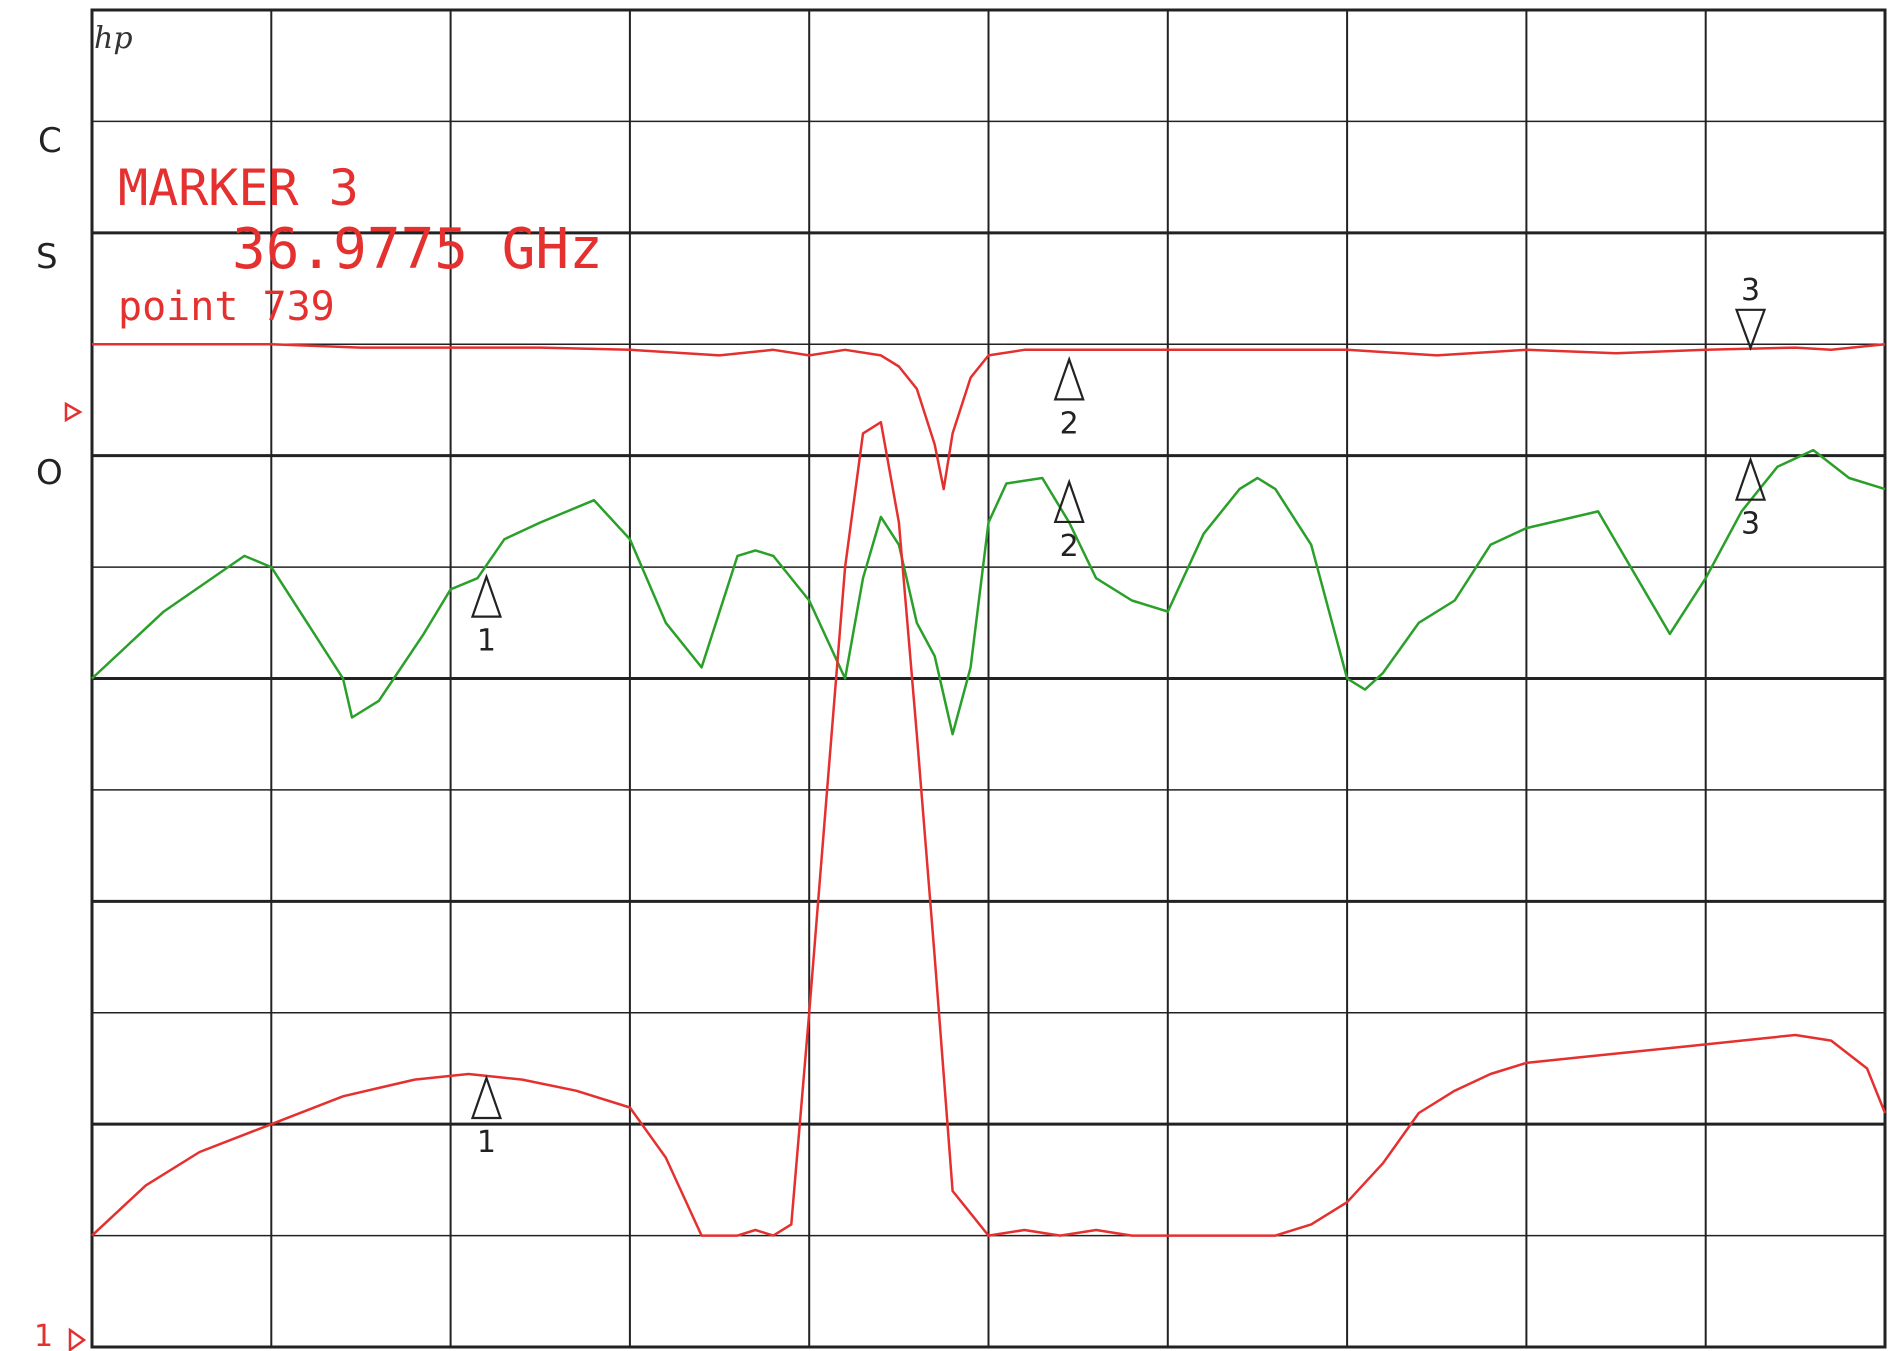 The image size is (1891, 1351). I want to click on marker-1-1: 1, so click(486, 616).